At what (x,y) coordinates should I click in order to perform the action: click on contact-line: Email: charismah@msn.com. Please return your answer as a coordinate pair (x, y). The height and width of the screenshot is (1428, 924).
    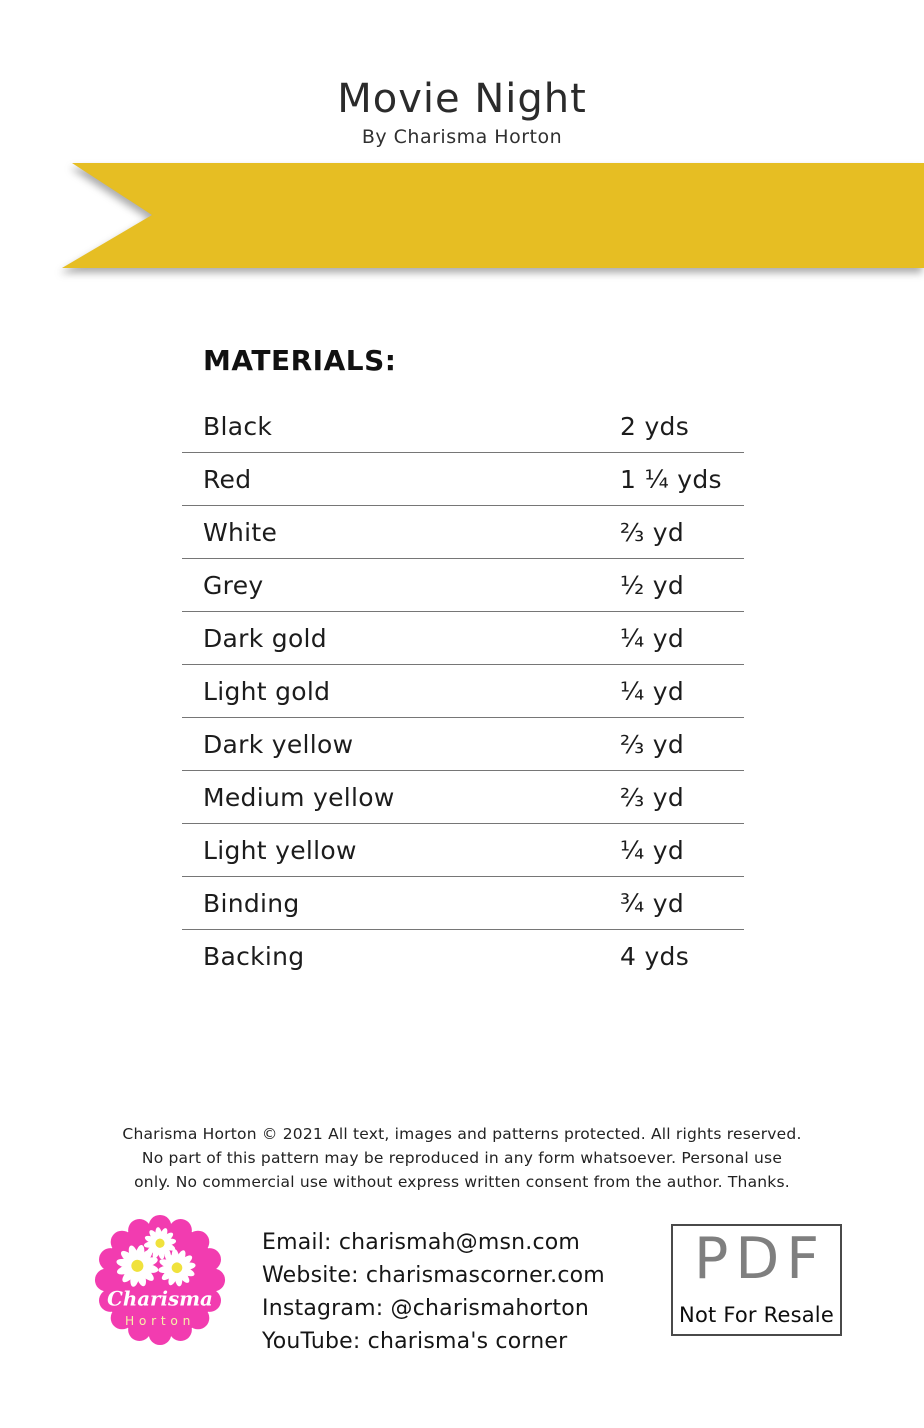
    Looking at the image, I should click on (421, 1242).